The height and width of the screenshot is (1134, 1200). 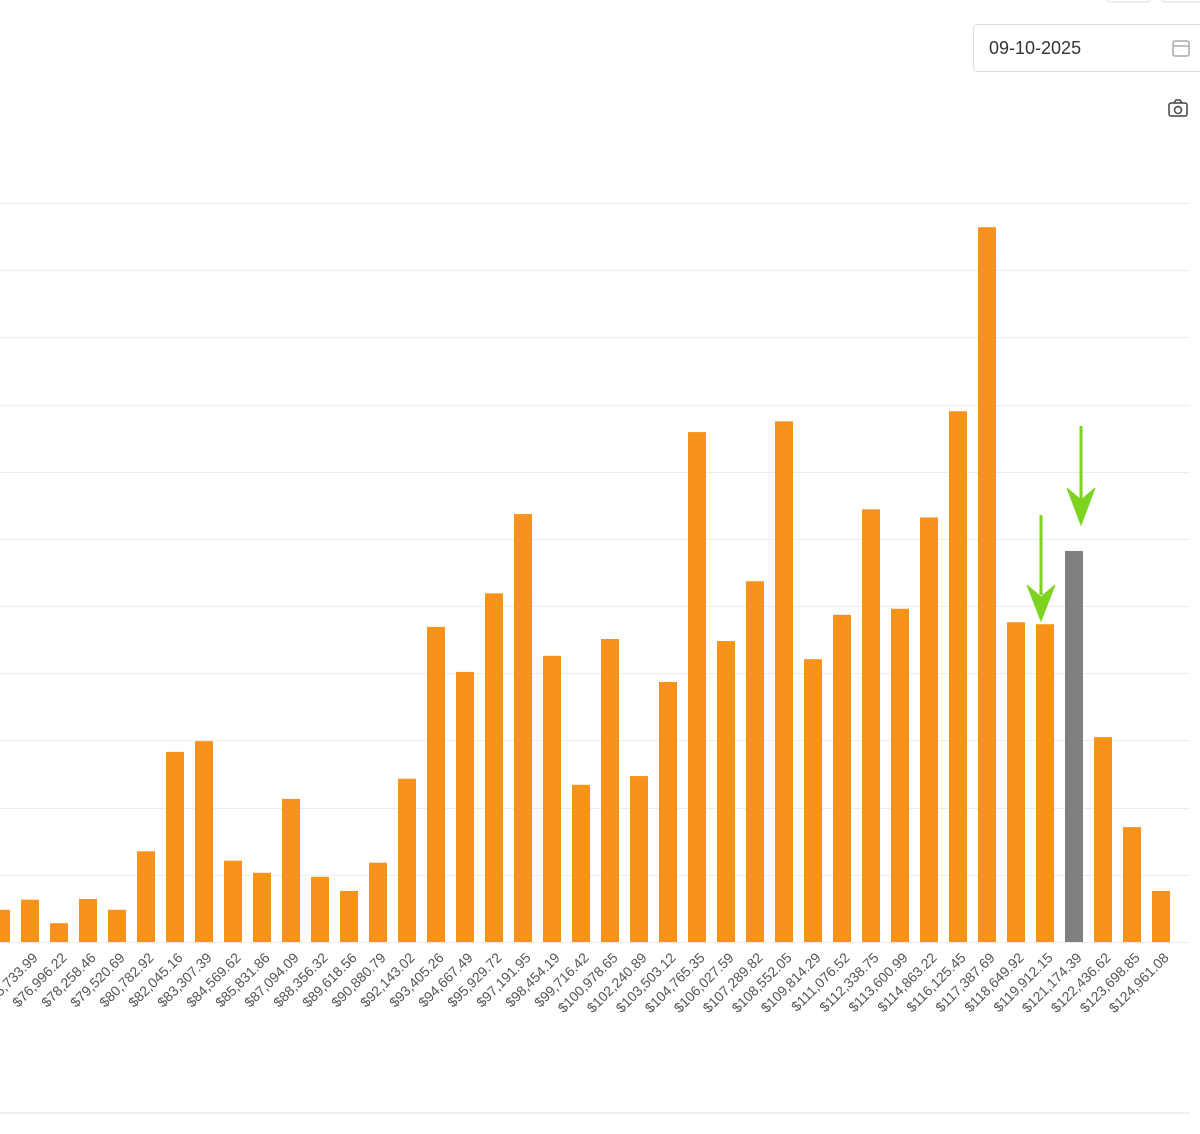 What do you see at coordinates (1178, 108) in the screenshot?
I see `camera-icon` at bounding box center [1178, 108].